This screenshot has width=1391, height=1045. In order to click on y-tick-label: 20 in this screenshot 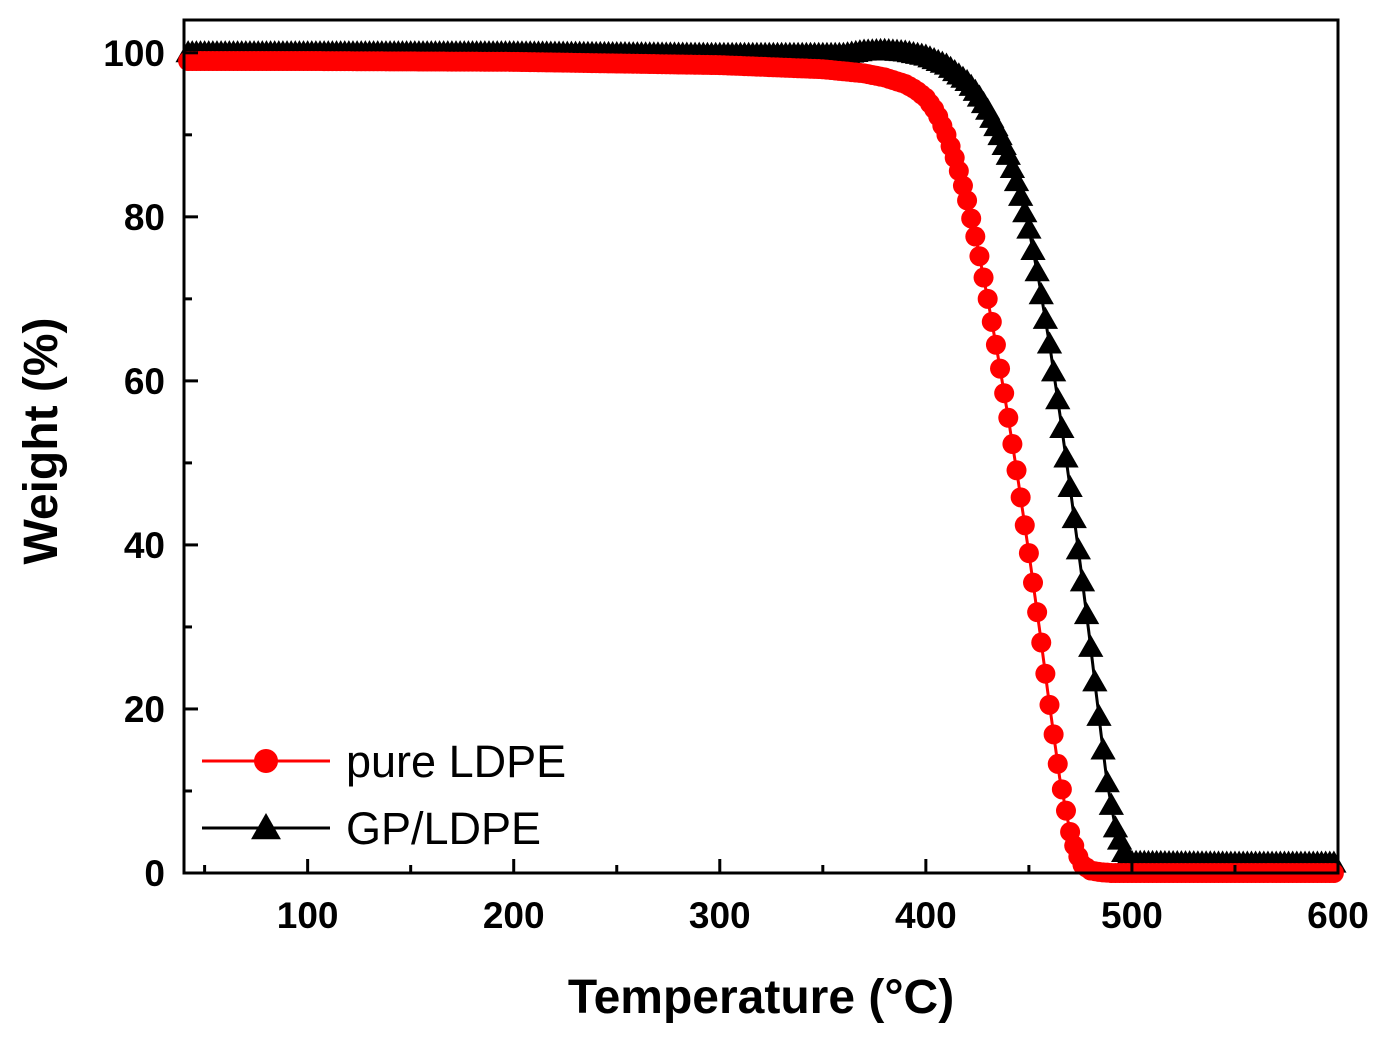, I will do `click(144, 709)`.